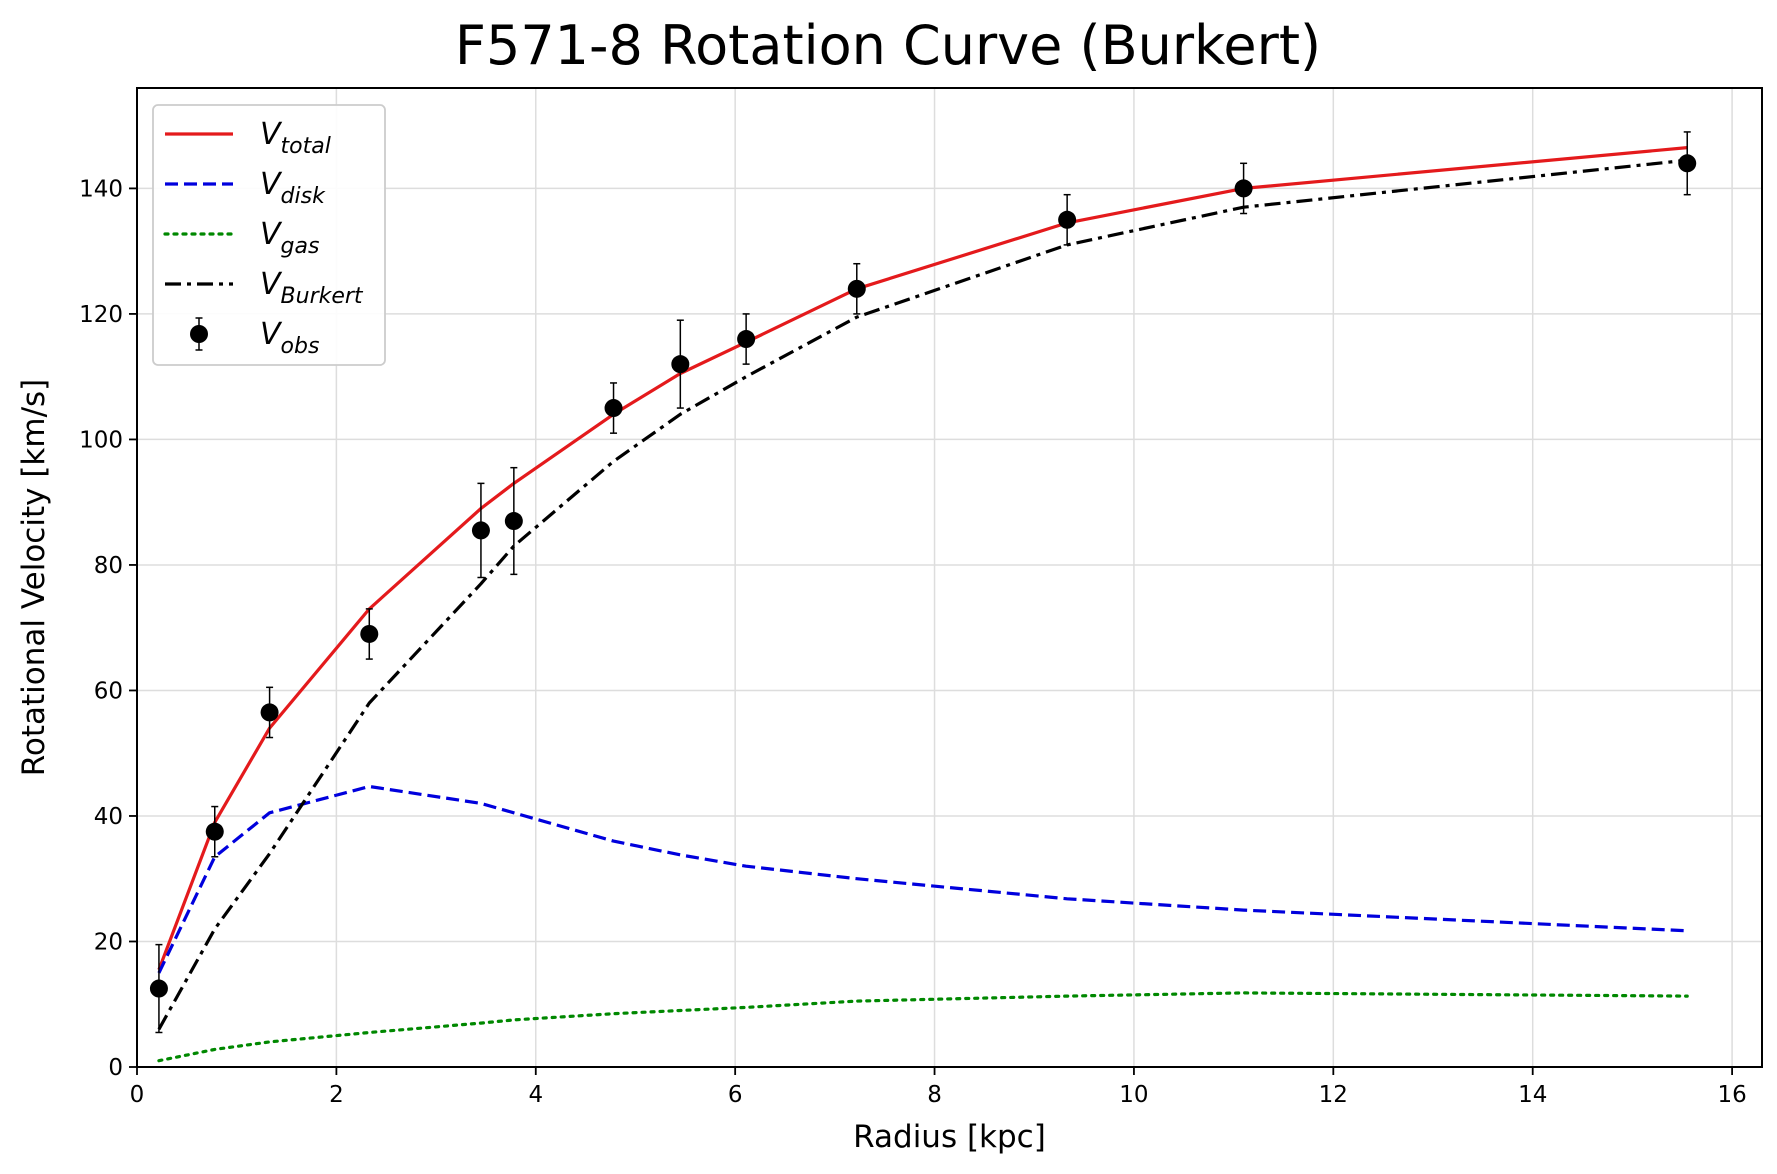 The width and height of the screenshot is (1777, 1174). What do you see at coordinates (108, 566) in the screenshot?
I see `y-tick-label: 80` at bounding box center [108, 566].